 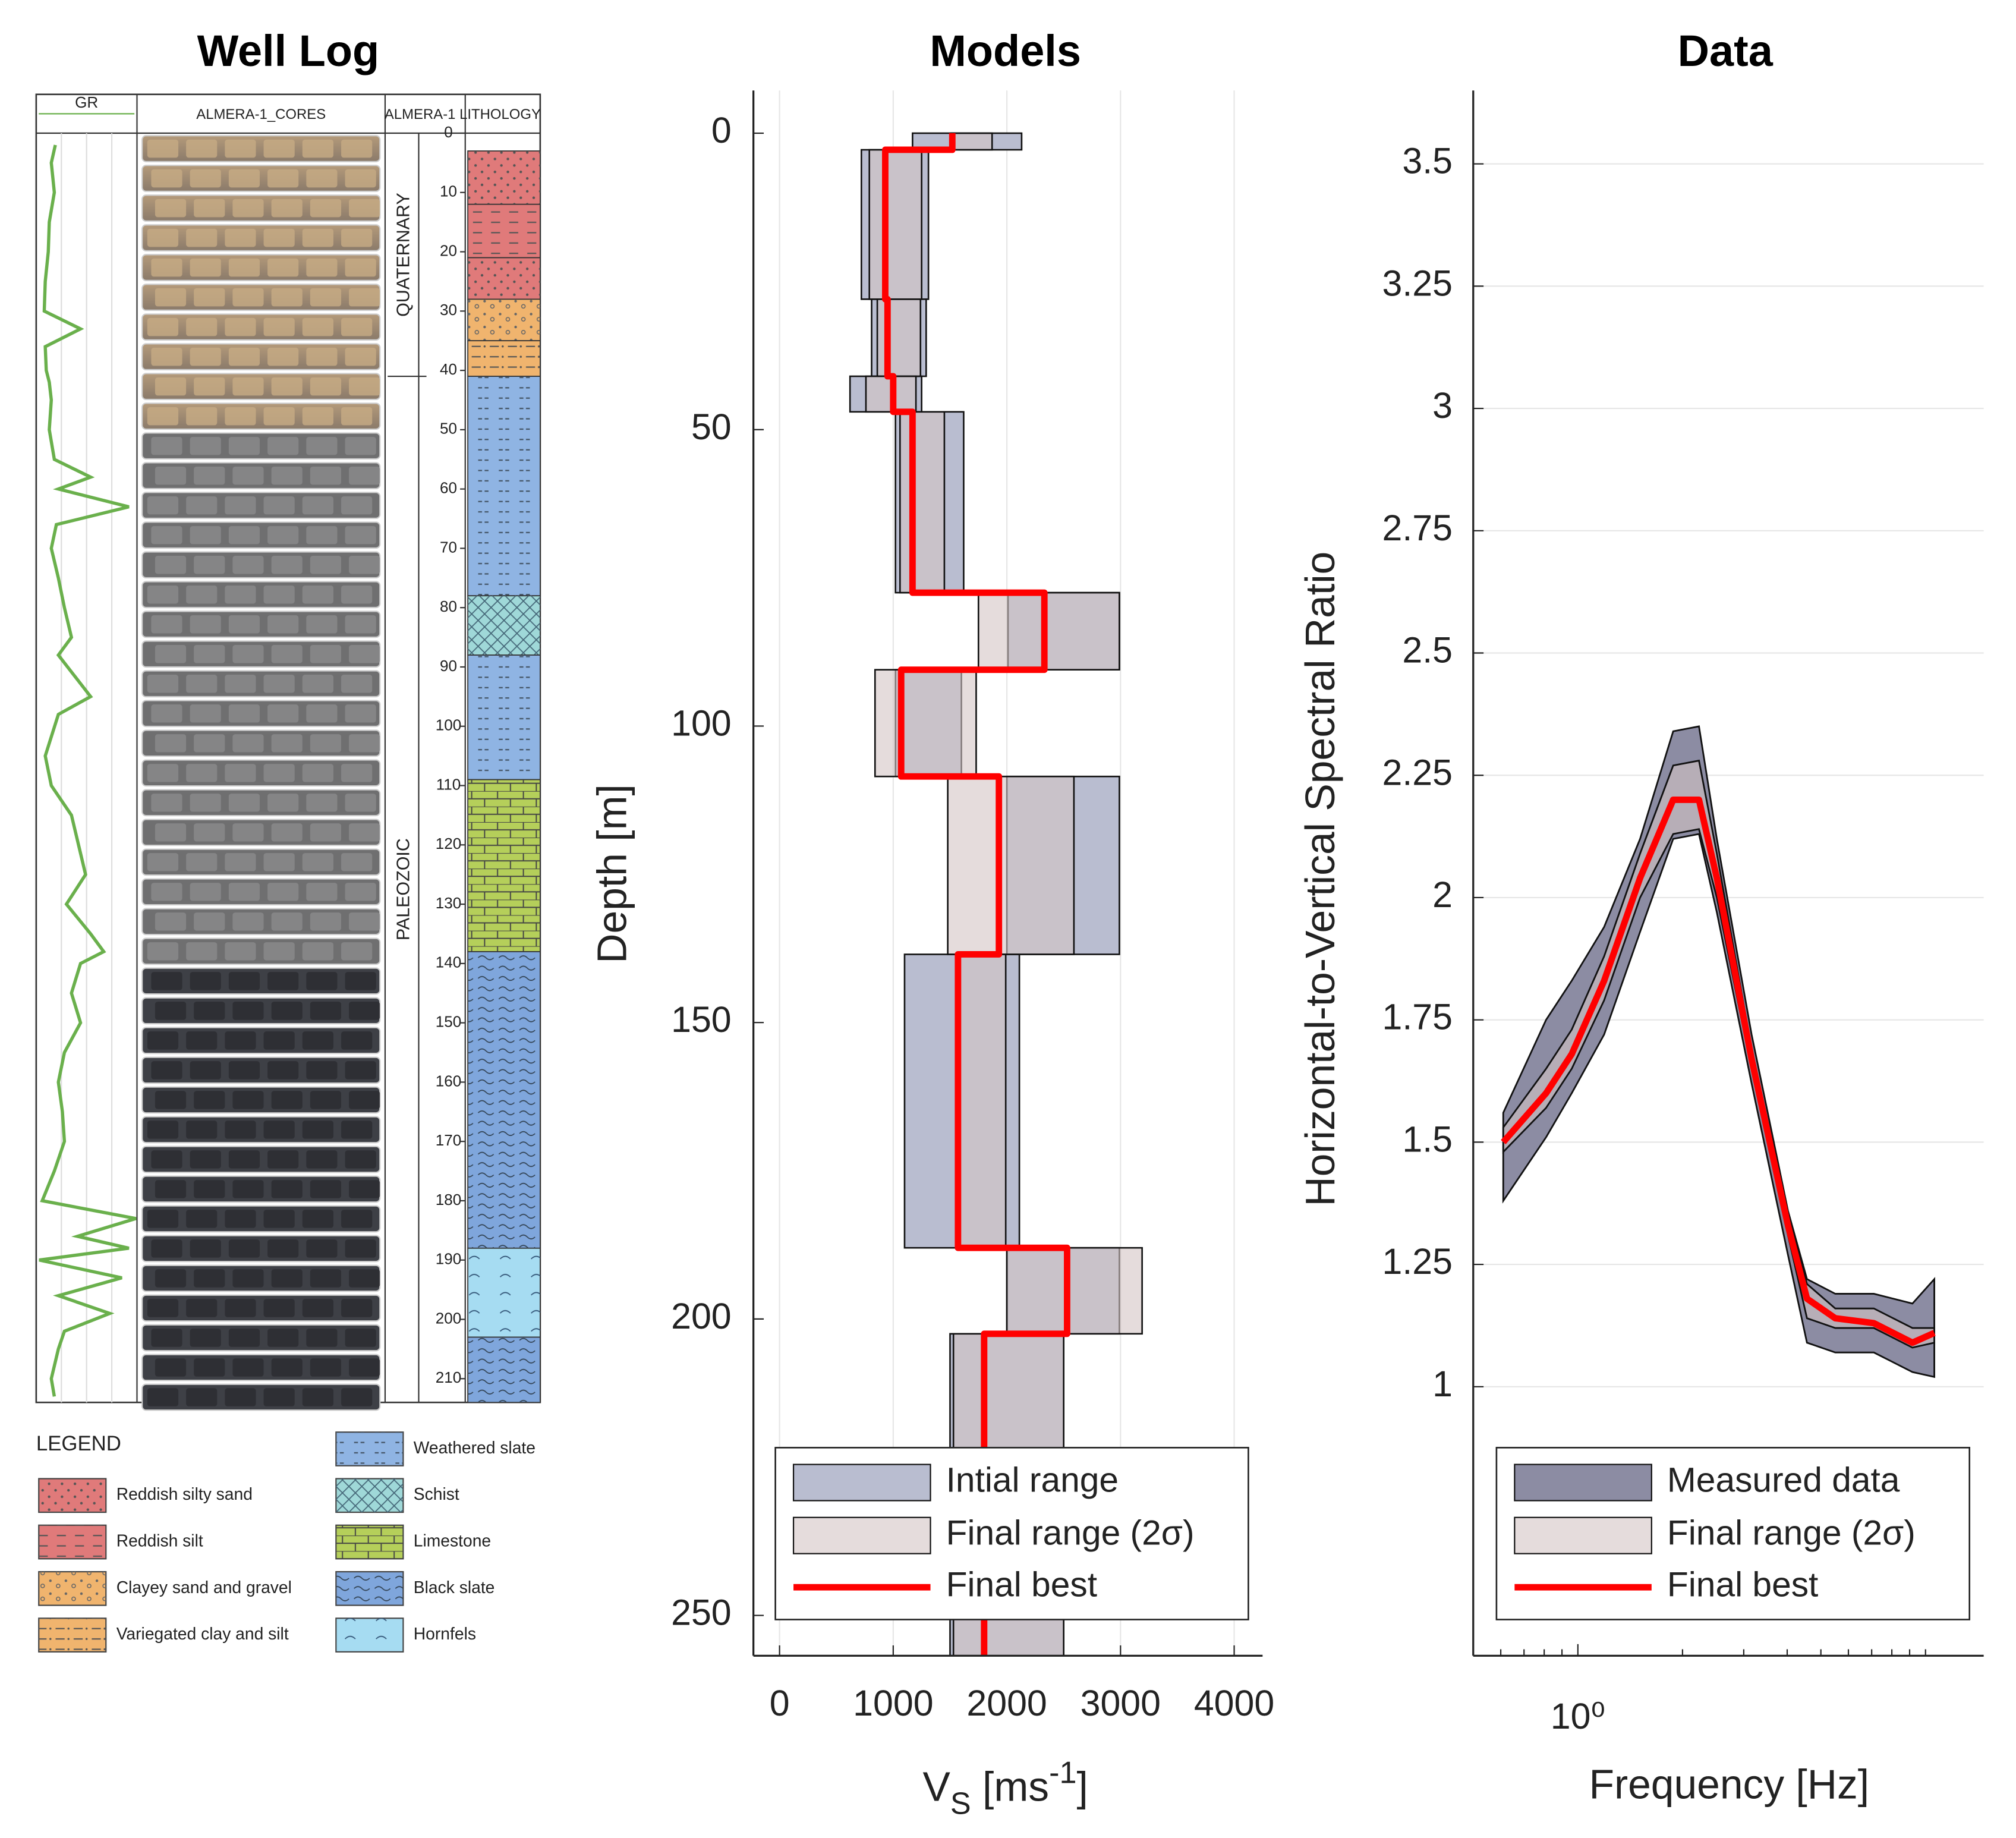 What do you see at coordinates (445, 1634) in the screenshot?
I see `legend-label: Hornfels` at bounding box center [445, 1634].